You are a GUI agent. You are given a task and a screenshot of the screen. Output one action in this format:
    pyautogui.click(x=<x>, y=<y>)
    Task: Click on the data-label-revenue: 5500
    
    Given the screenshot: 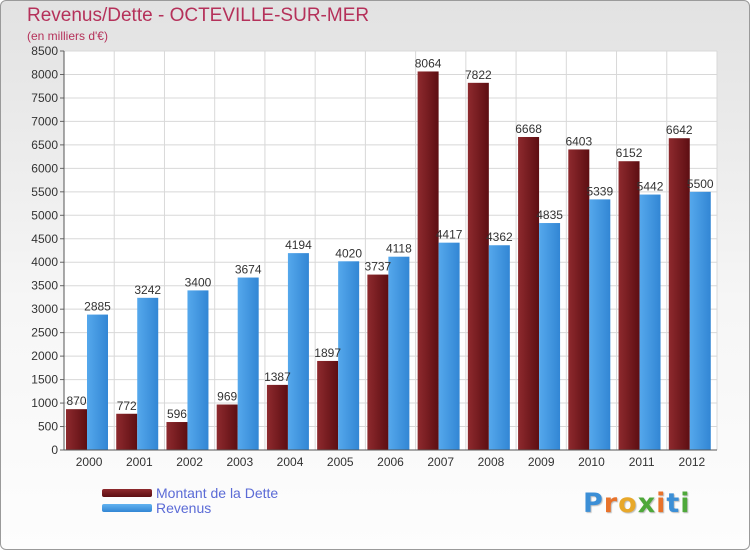 What is the action you would take?
    pyautogui.click(x=700, y=184)
    